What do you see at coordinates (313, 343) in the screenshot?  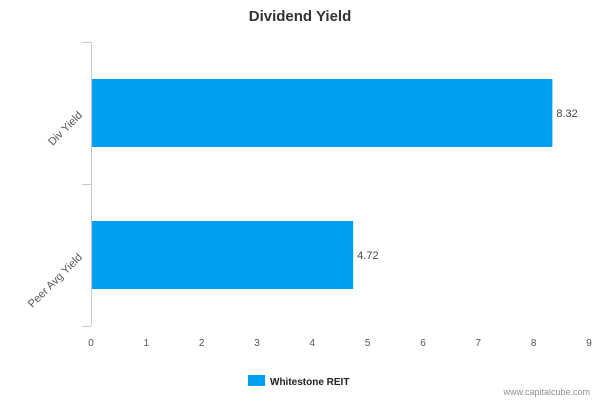 I see `x-tick-label: 4` at bounding box center [313, 343].